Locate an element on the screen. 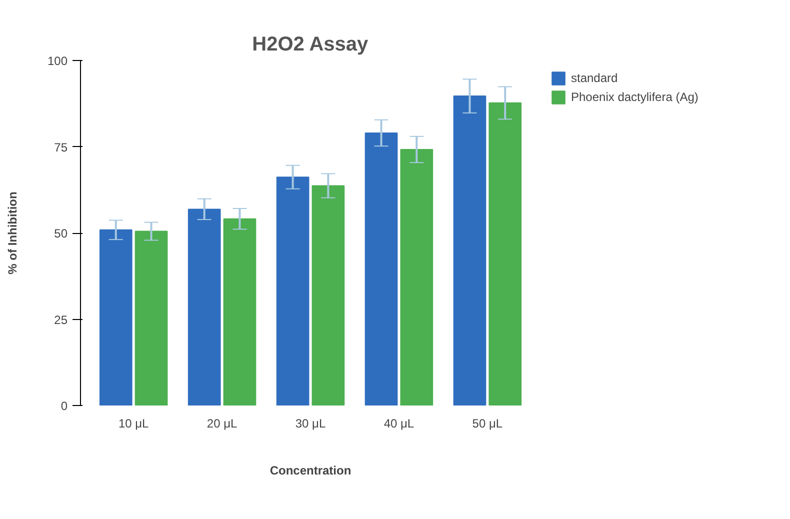  y-tick-label: 25 is located at coordinates (61, 319).